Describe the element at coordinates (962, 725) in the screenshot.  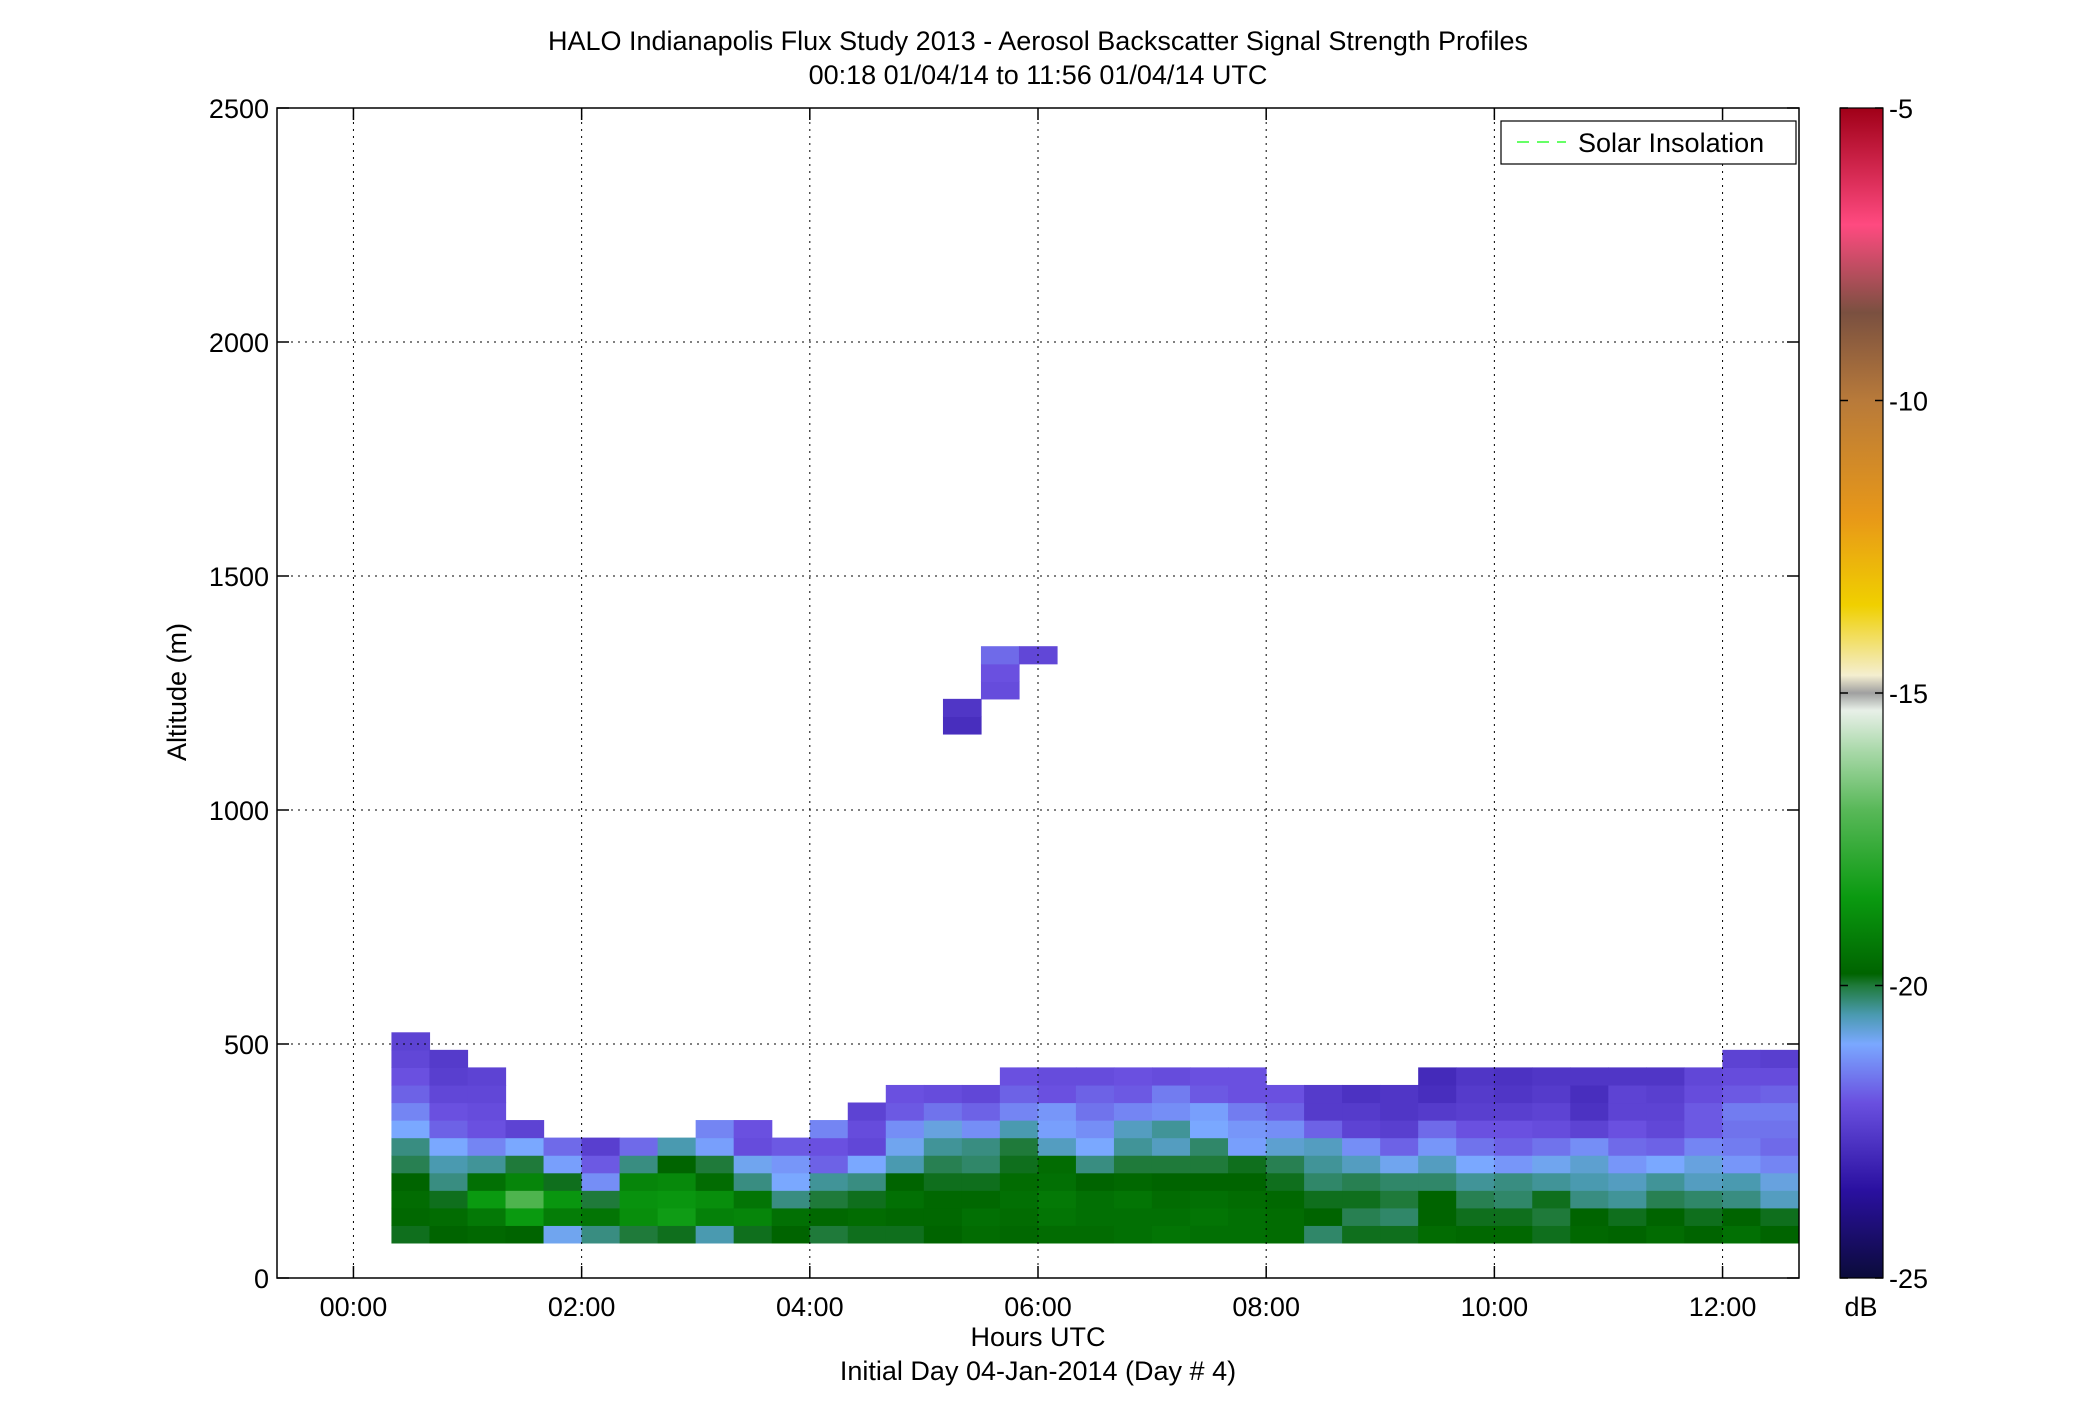
I see `heatmap-cell-aloft` at that location.